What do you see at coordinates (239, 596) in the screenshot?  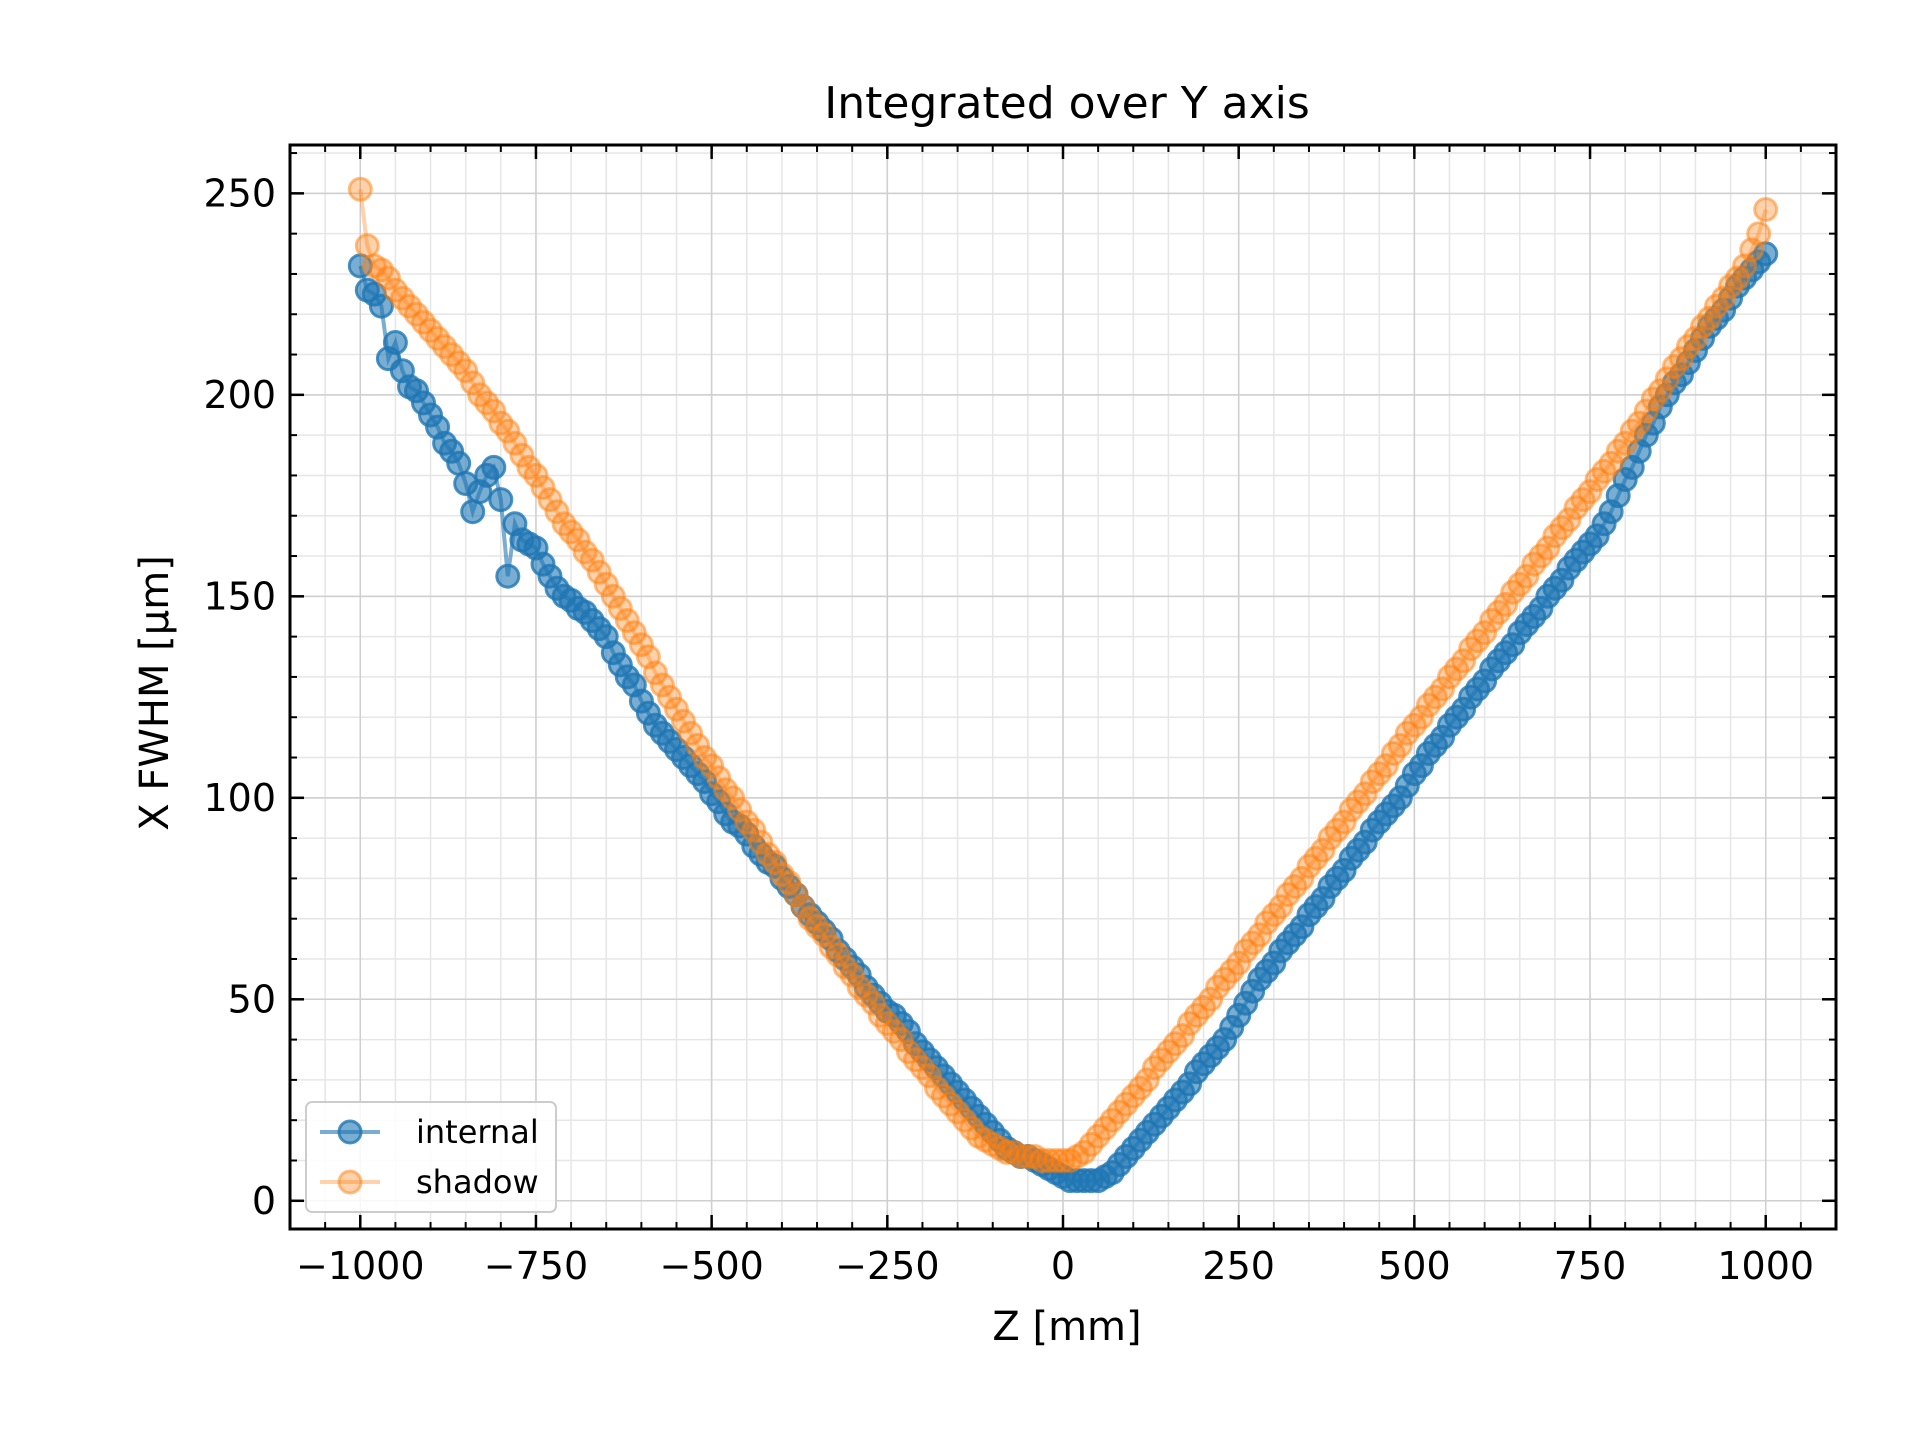 I see `y-tick-label: 150` at bounding box center [239, 596].